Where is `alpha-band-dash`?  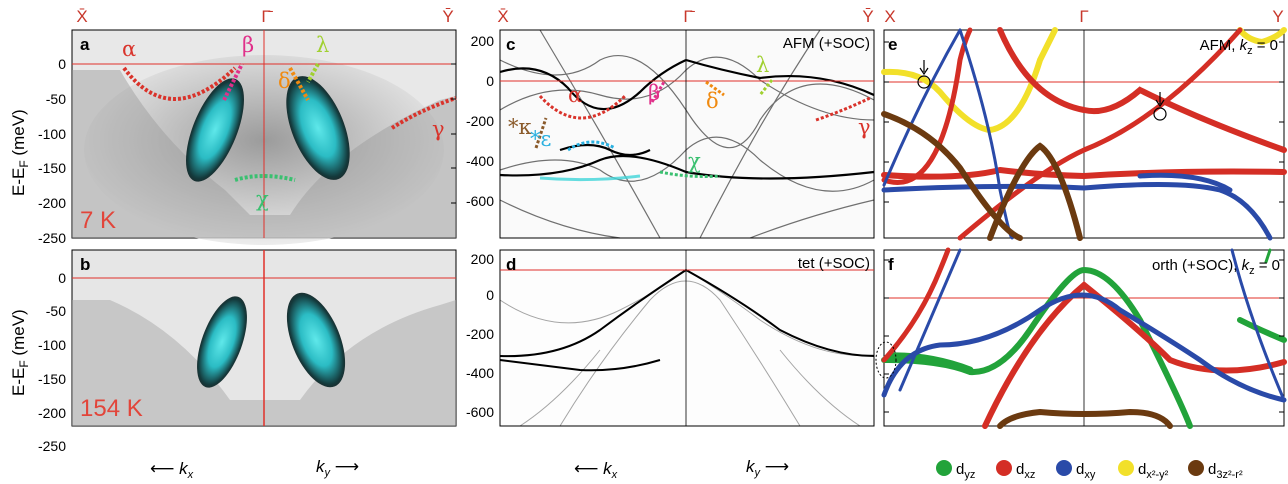 alpha-band-dash is located at coordinates (179, 83).